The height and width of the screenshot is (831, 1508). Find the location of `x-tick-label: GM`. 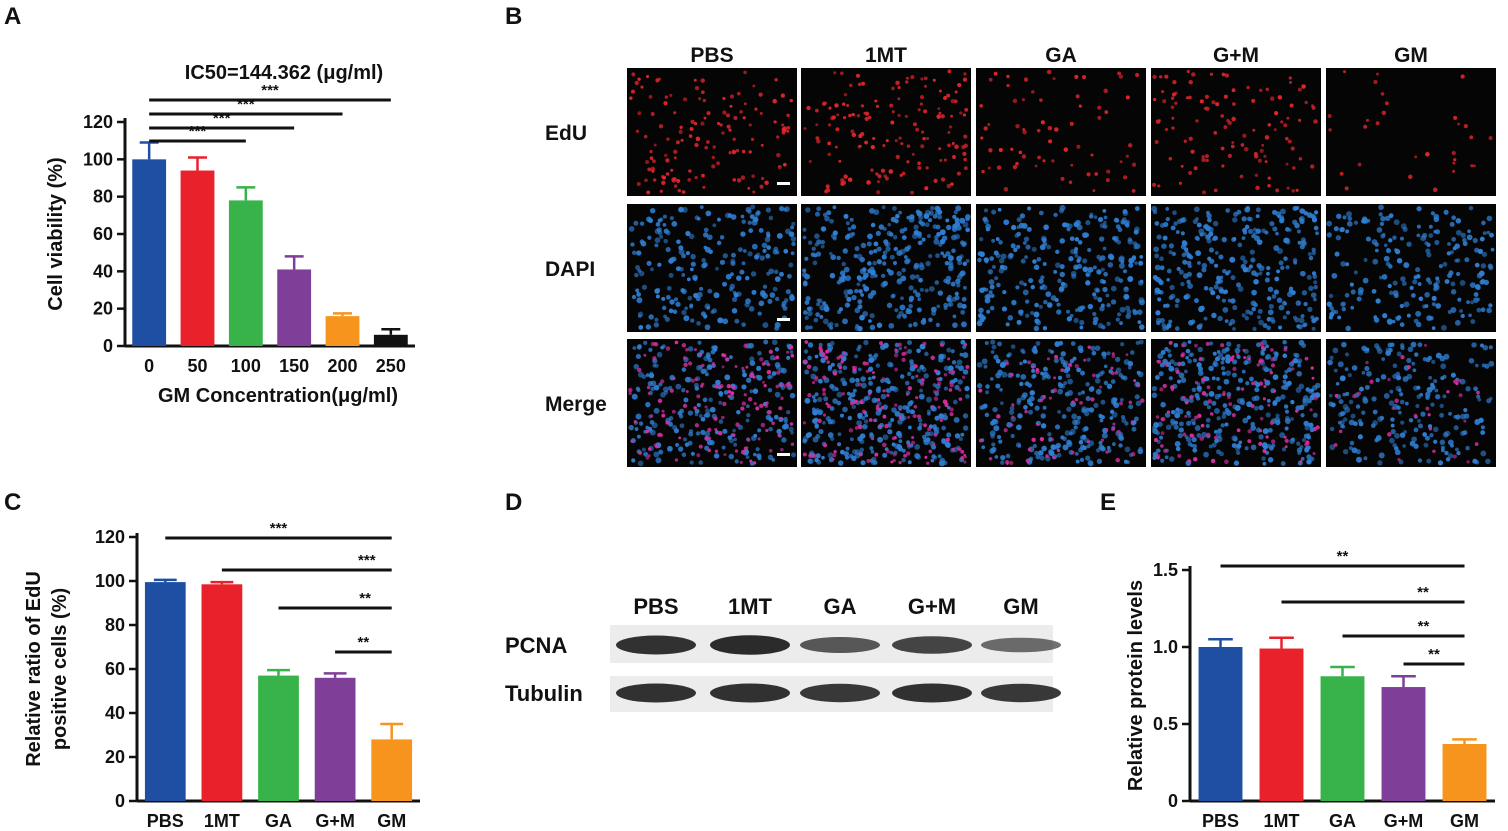

x-tick-label: GM is located at coordinates (1464, 821).